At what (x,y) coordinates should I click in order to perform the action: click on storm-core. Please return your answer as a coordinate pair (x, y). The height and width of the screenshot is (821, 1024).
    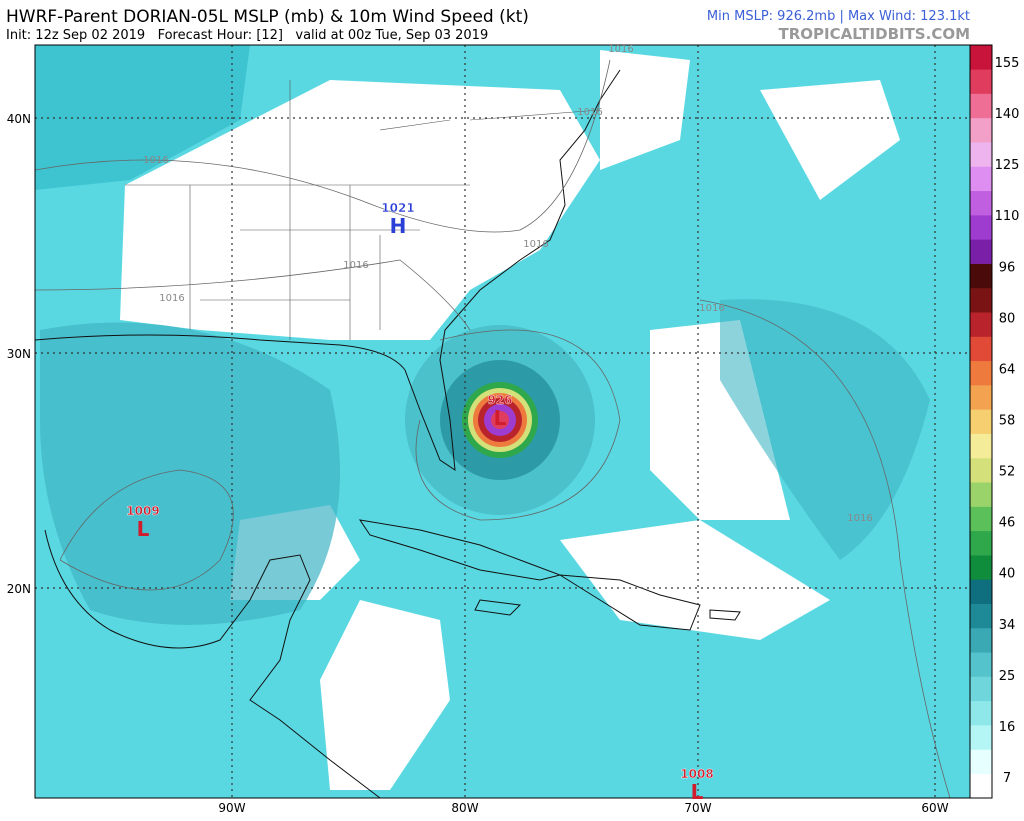
    Looking at the image, I should click on (500, 420).